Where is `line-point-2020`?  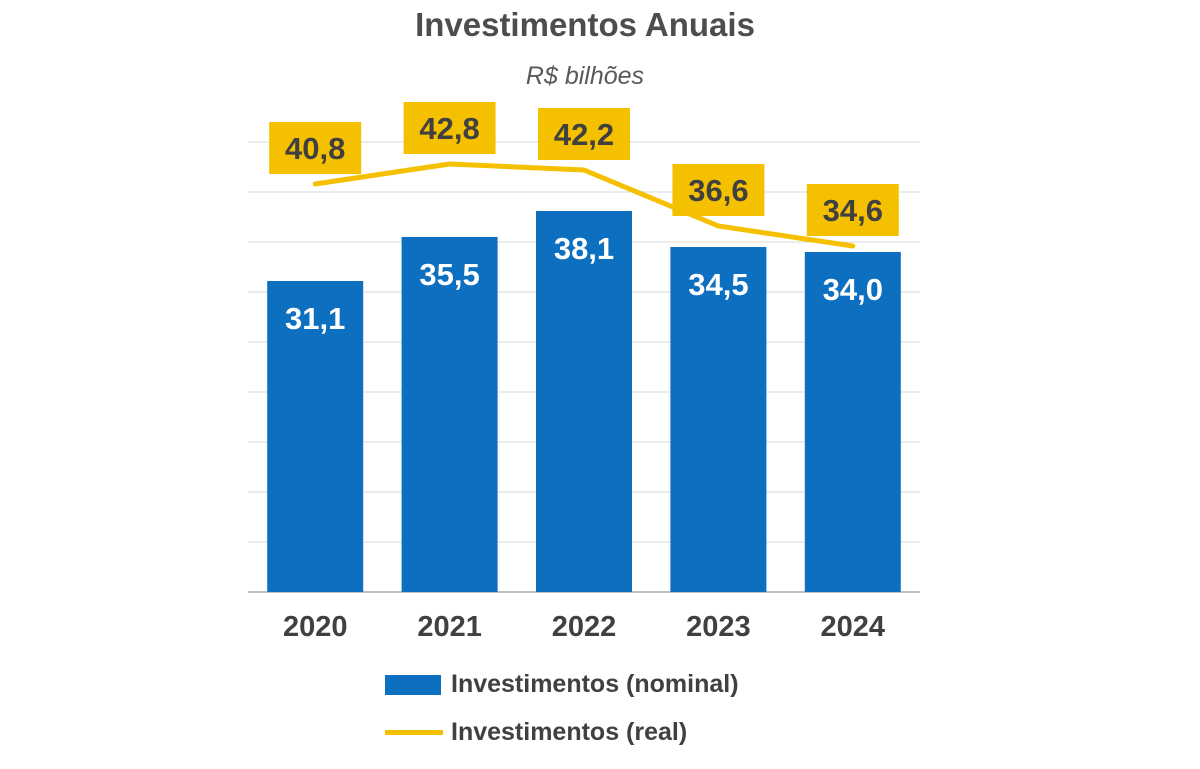 line-point-2020 is located at coordinates (315, 184).